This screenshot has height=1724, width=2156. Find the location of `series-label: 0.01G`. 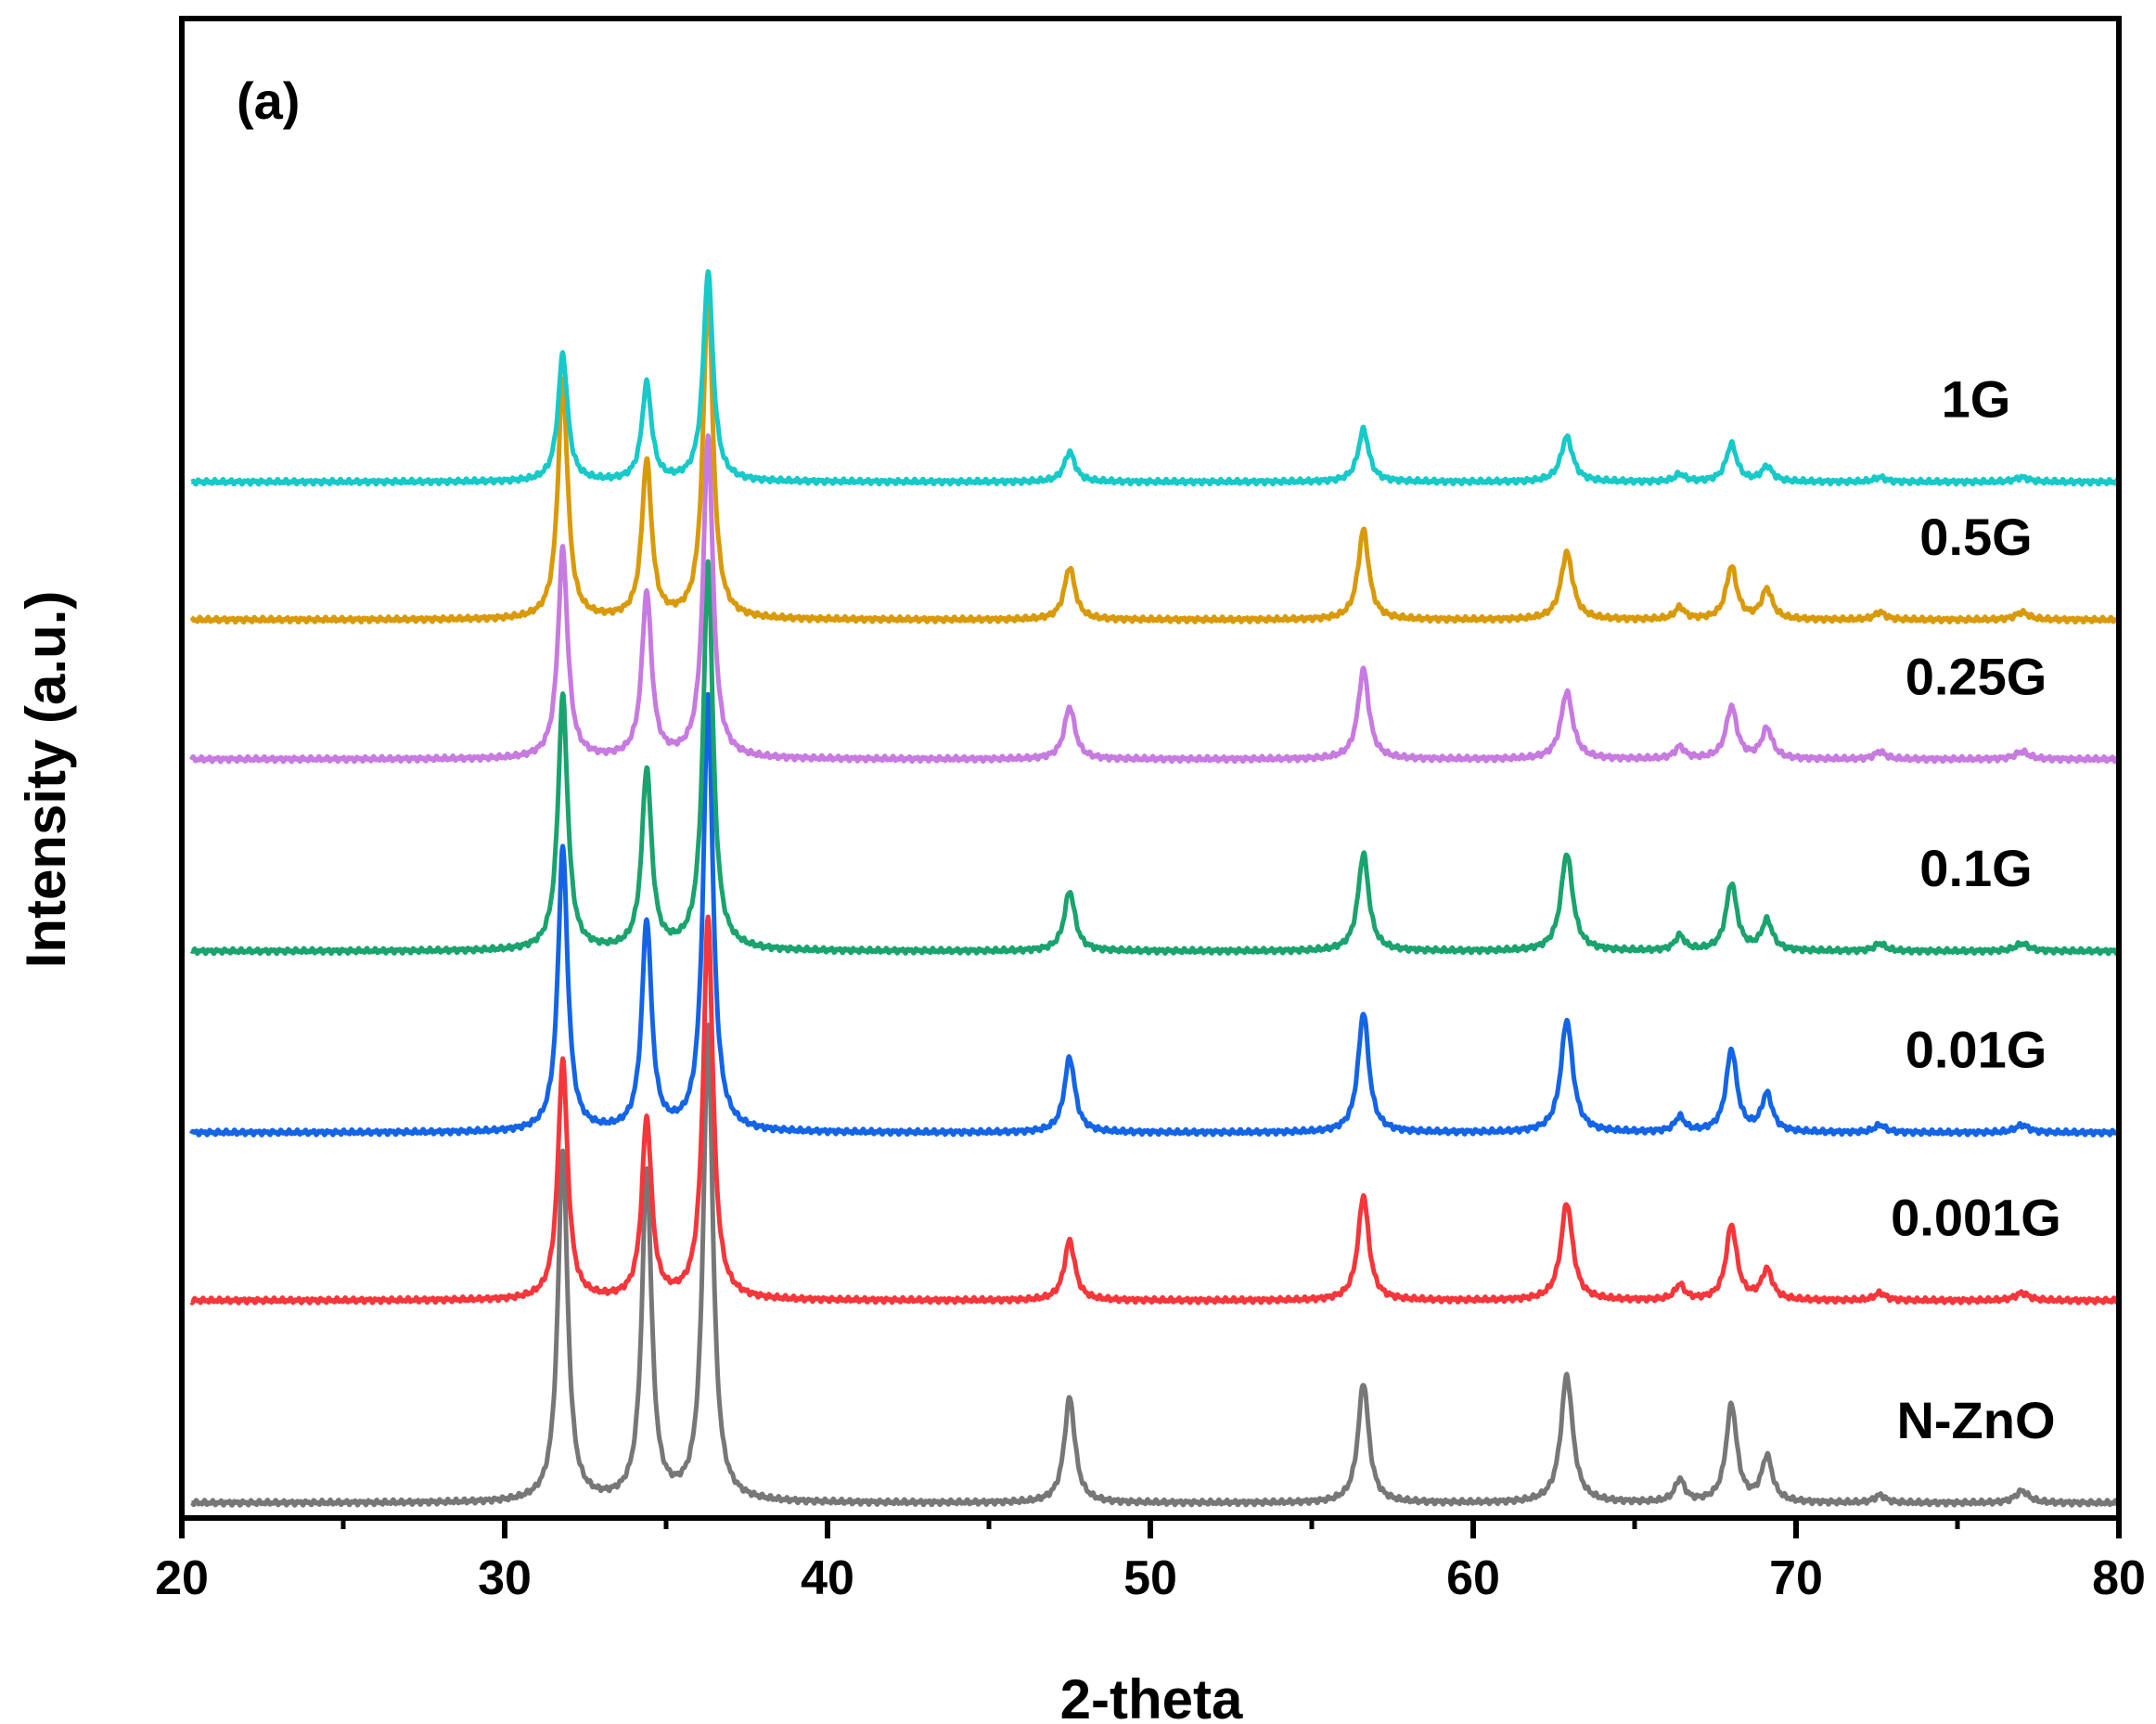

series-label: 0.01G is located at coordinates (1977, 1050).